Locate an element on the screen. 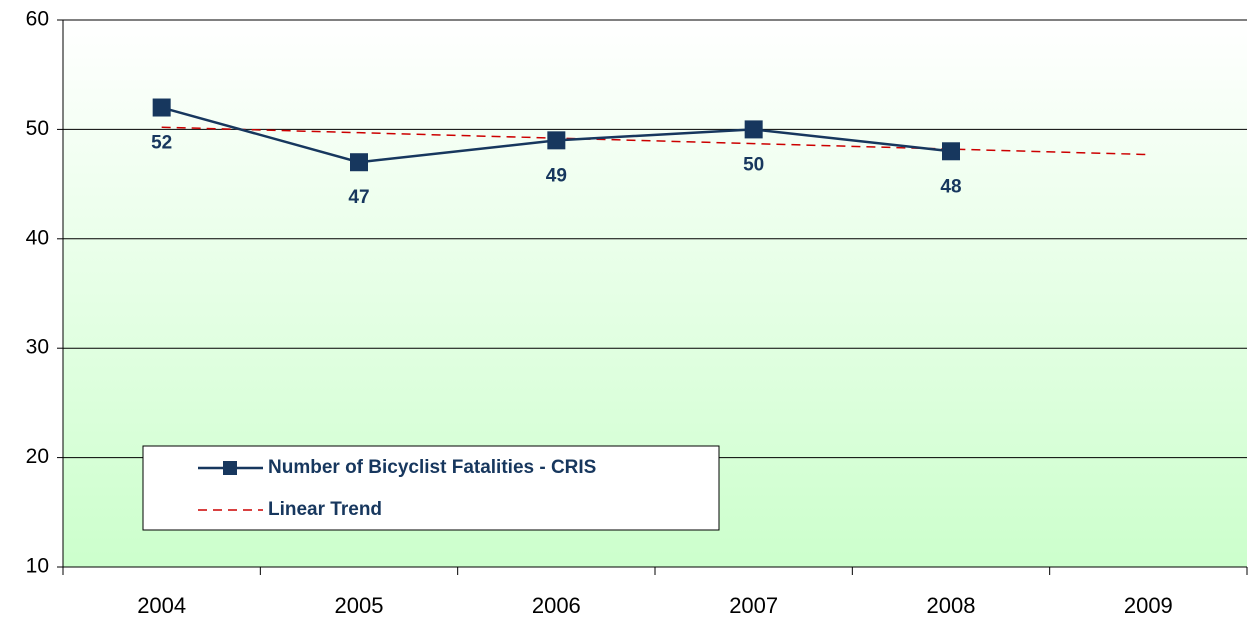  legend-label: Linear Trend is located at coordinates (325, 509).